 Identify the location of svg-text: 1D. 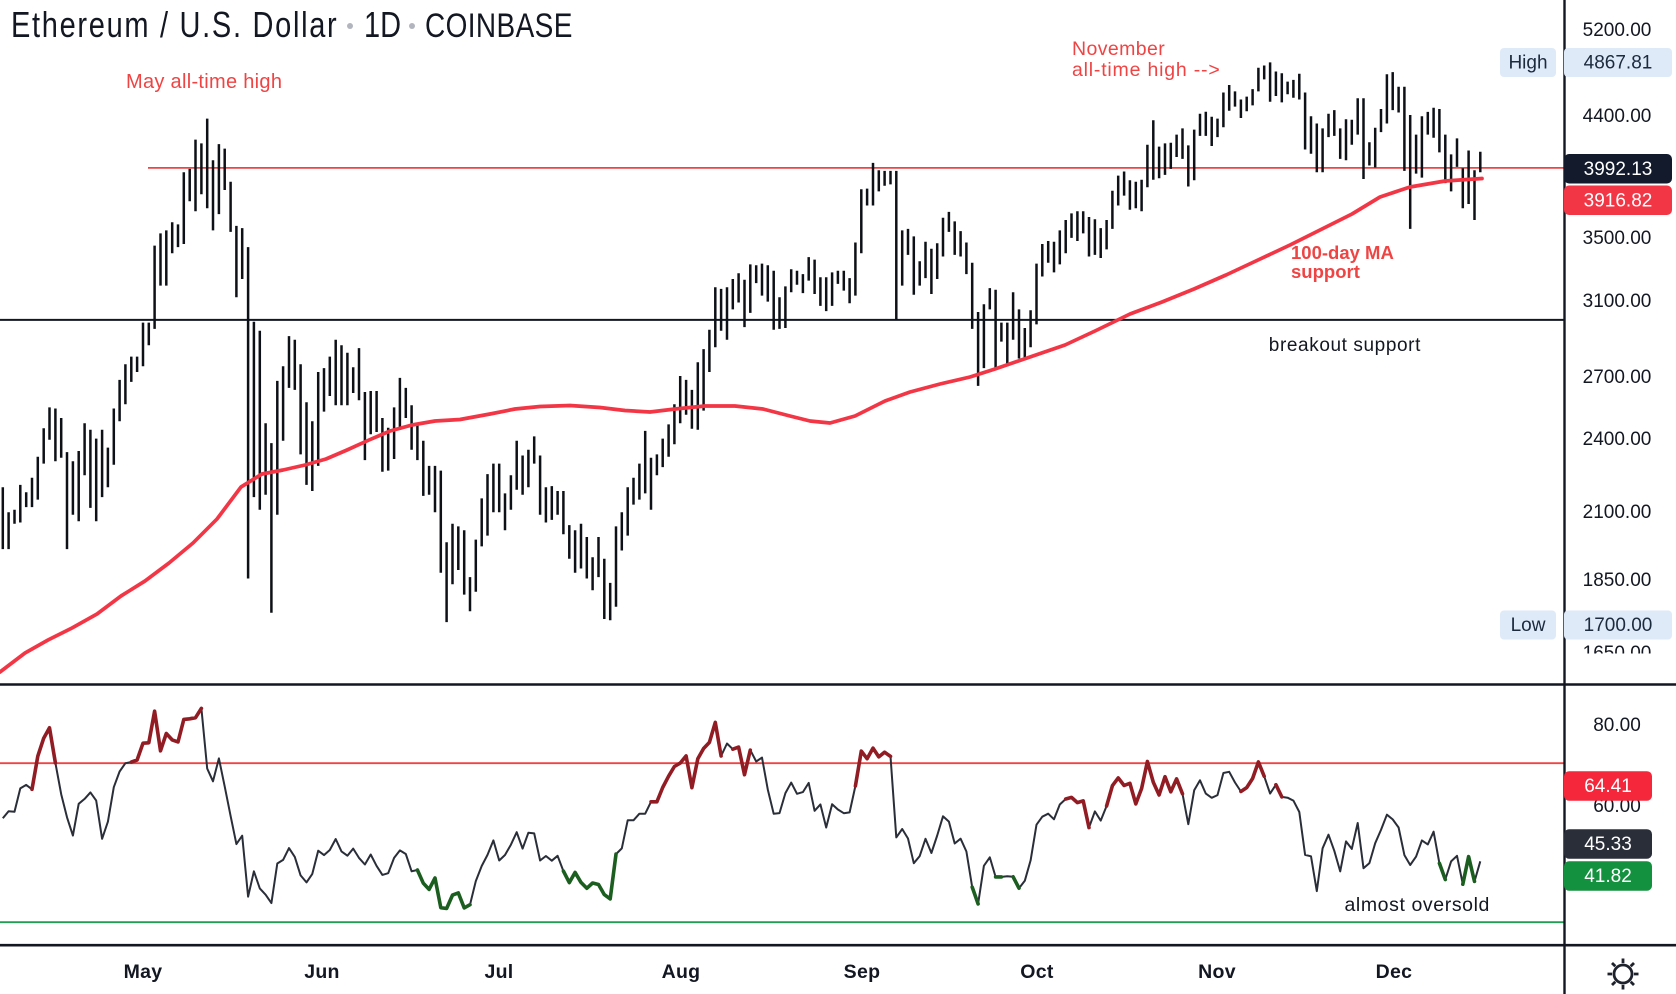
(382, 24).